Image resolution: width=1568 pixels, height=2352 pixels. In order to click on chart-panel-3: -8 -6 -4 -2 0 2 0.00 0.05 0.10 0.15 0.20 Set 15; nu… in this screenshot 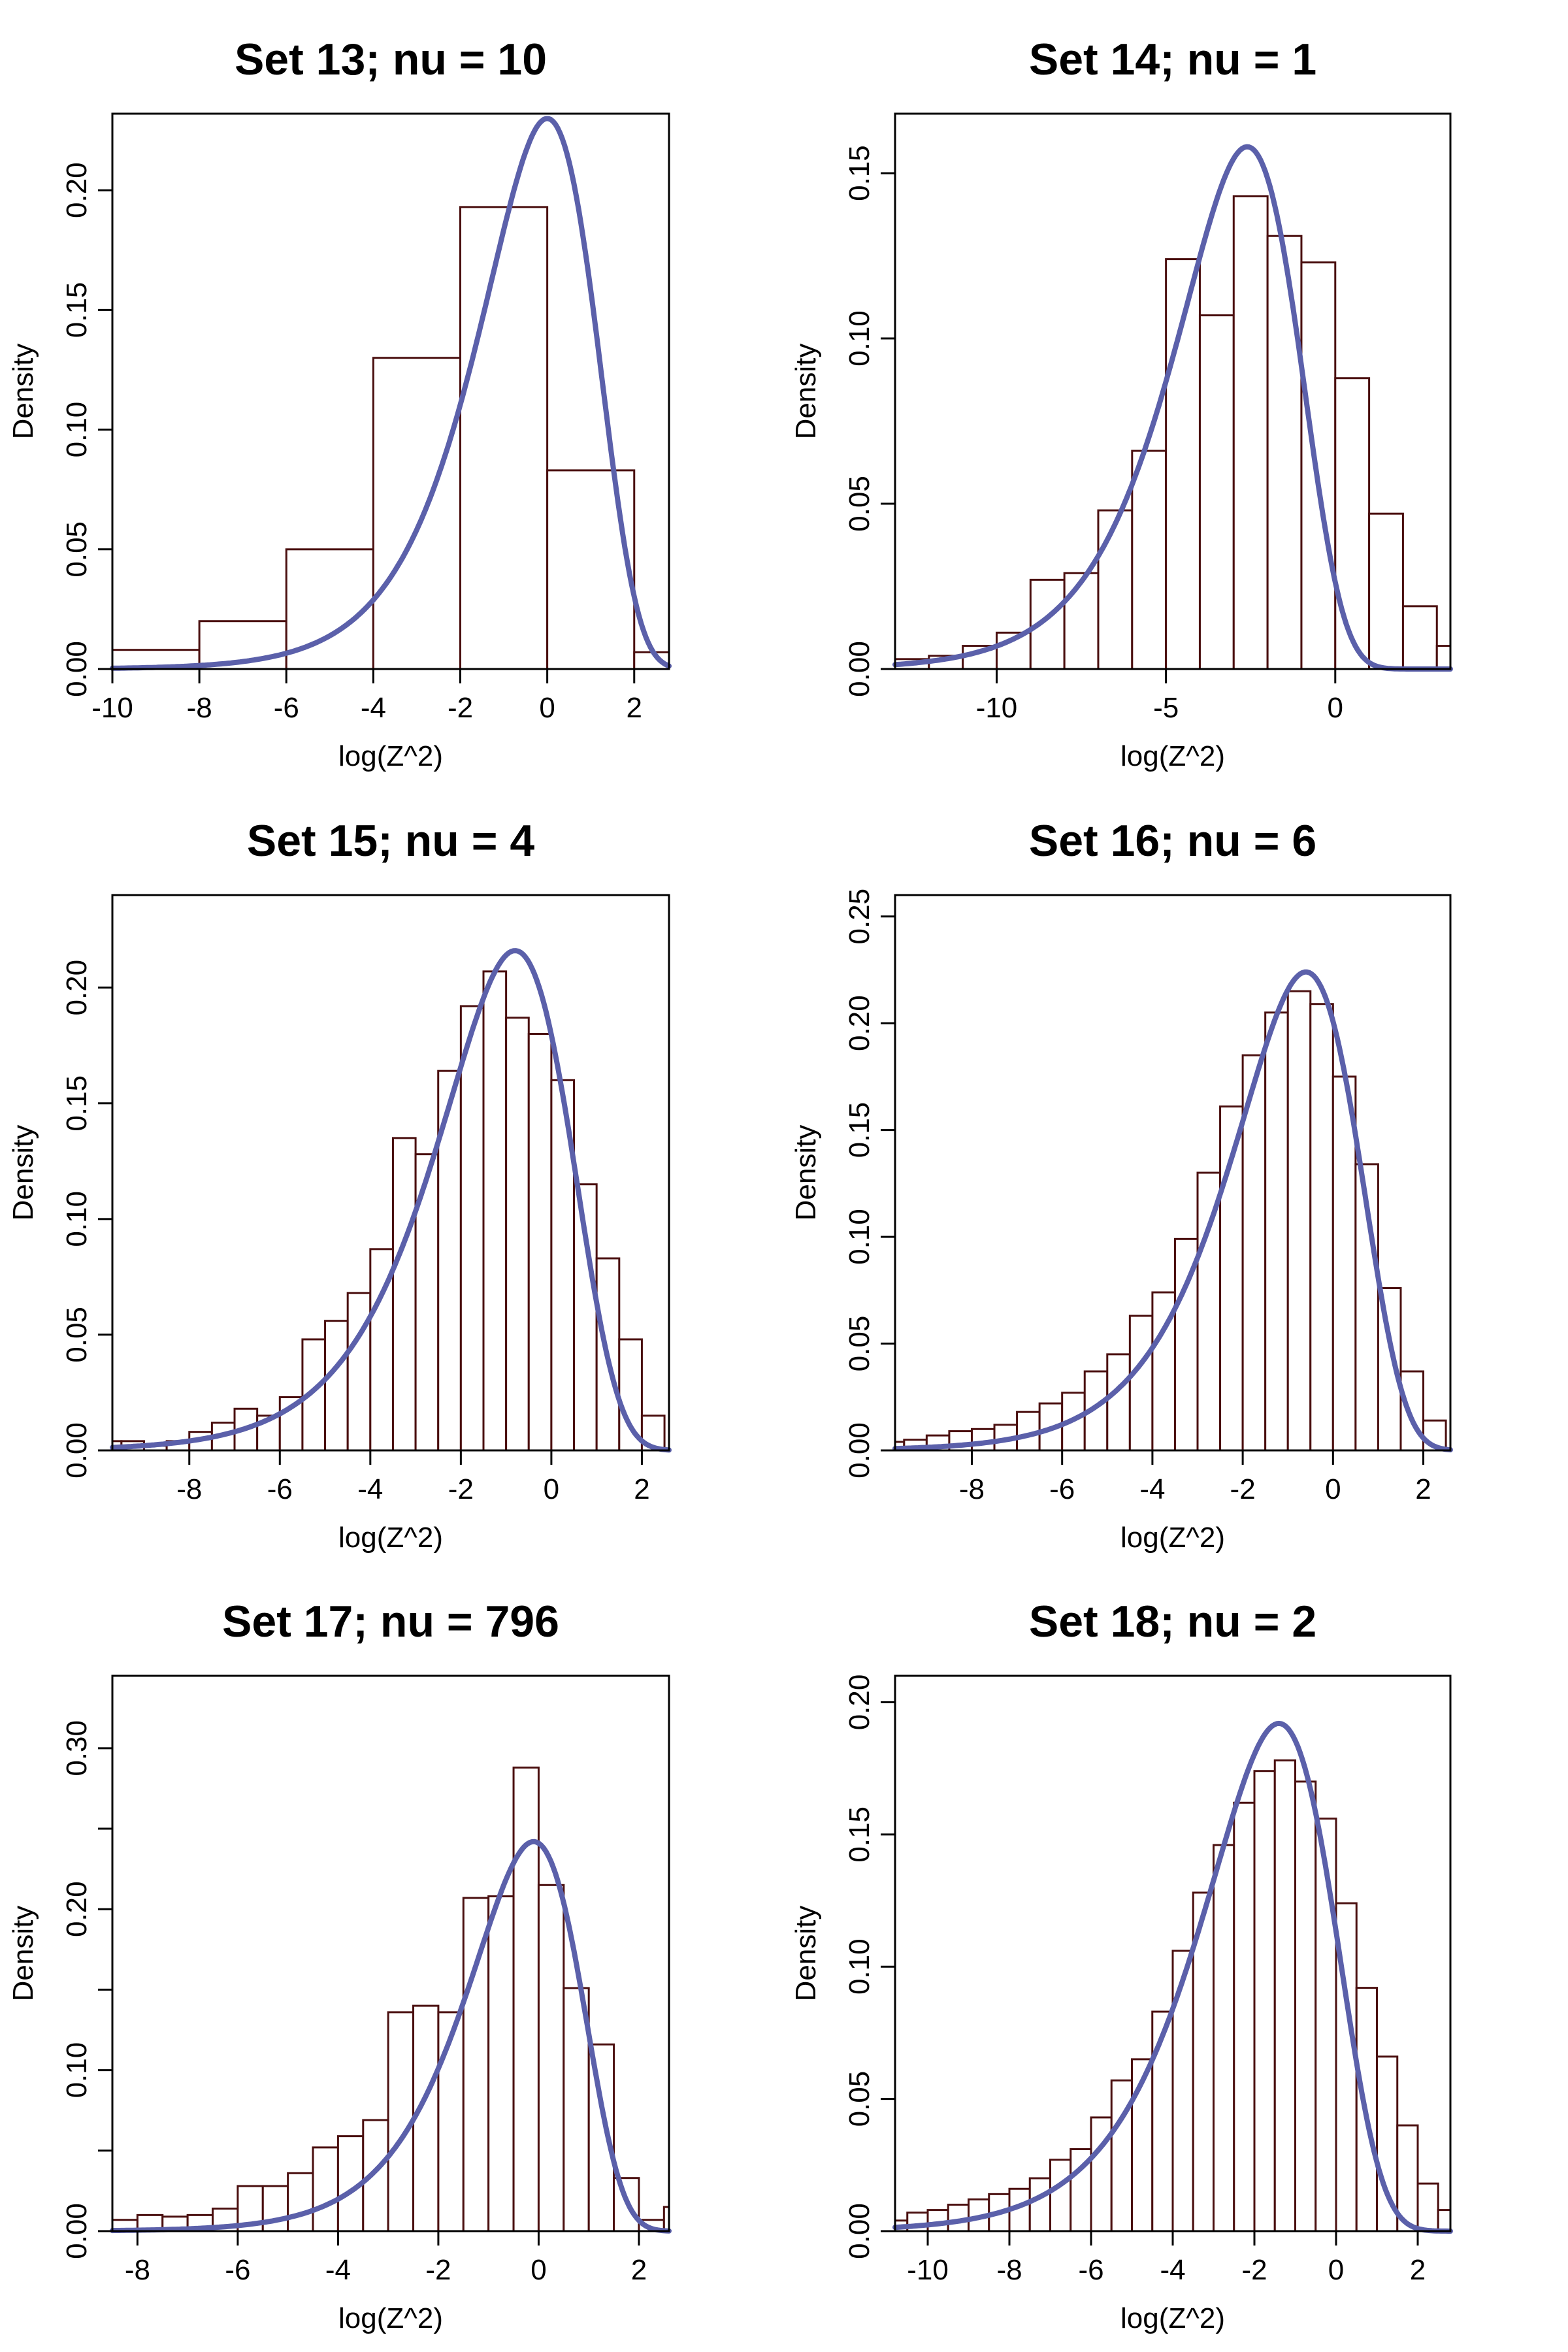, I will do `click(339, 1185)`.